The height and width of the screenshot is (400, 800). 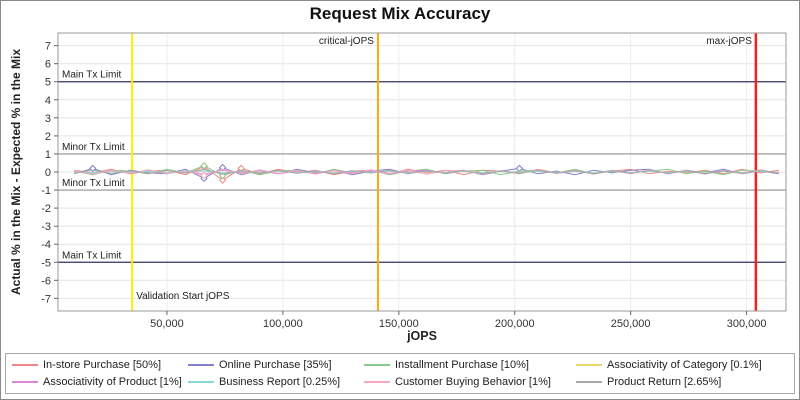 What do you see at coordinates (422, 336) in the screenshot?
I see `x-axis-title: jOPS` at bounding box center [422, 336].